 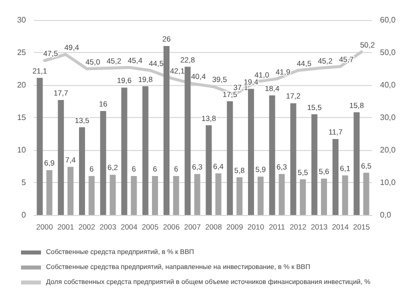 I want to click on y-tick-label: 25, so click(x=22, y=52).